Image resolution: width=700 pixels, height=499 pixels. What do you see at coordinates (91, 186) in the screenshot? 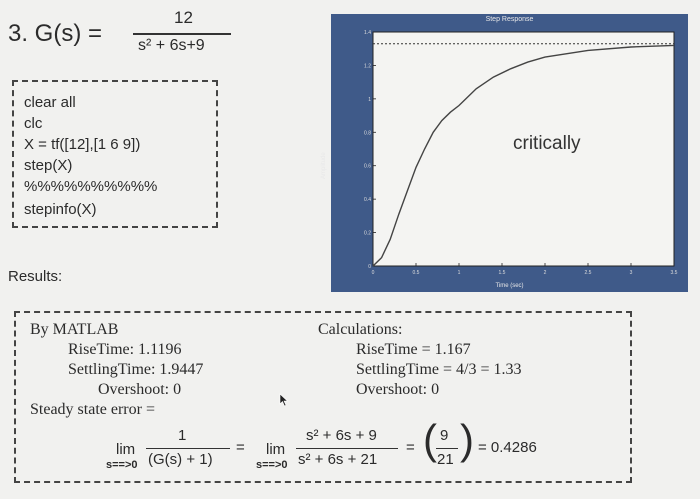
I see `code-line: %%%%%%%%%%` at bounding box center [91, 186].